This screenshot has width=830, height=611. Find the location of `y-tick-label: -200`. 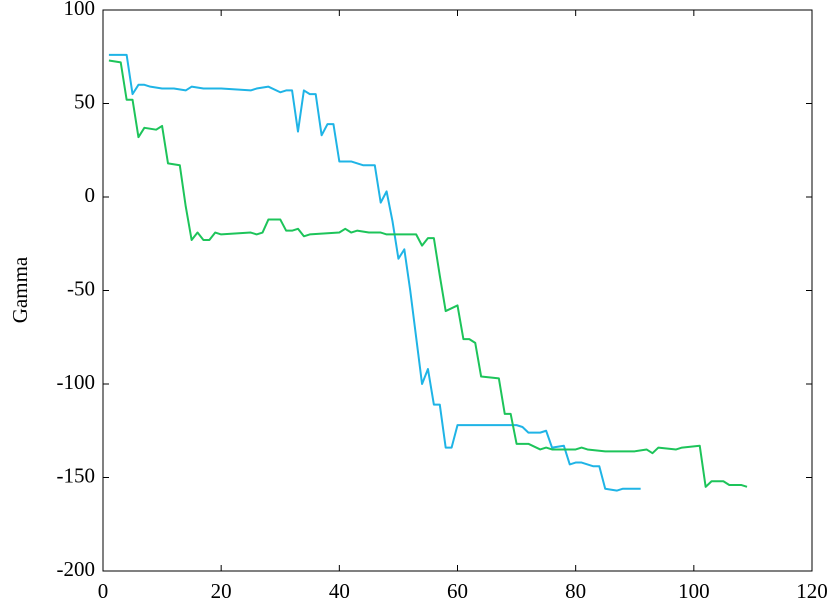

y-tick-label: -200 is located at coordinates (76, 569).